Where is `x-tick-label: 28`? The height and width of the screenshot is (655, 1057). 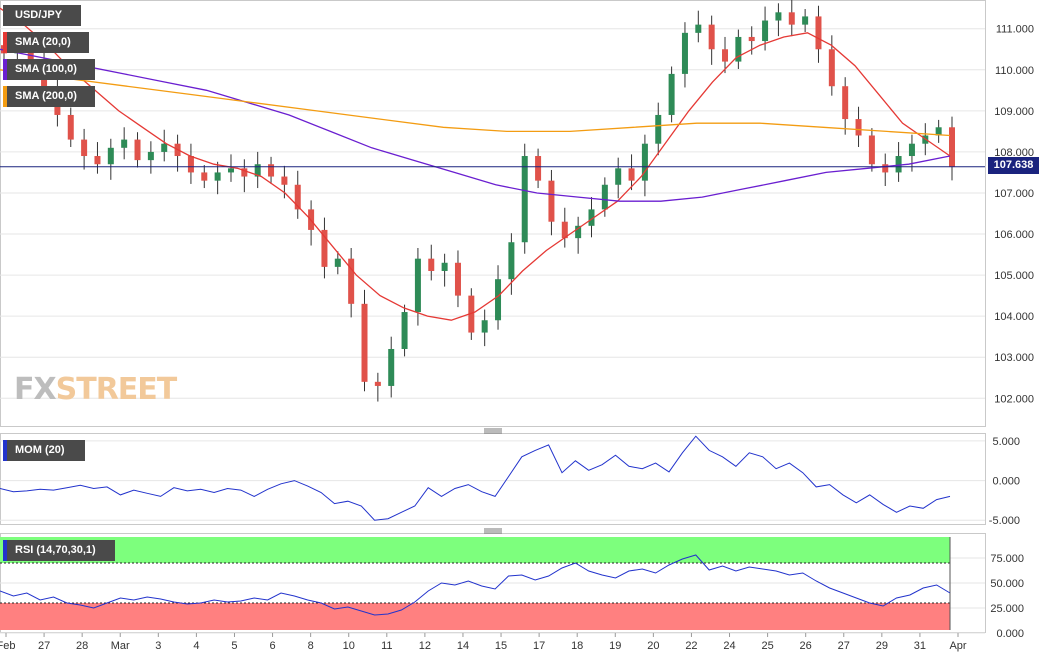
x-tick-label: 28 is located at coordinates (82, 646).